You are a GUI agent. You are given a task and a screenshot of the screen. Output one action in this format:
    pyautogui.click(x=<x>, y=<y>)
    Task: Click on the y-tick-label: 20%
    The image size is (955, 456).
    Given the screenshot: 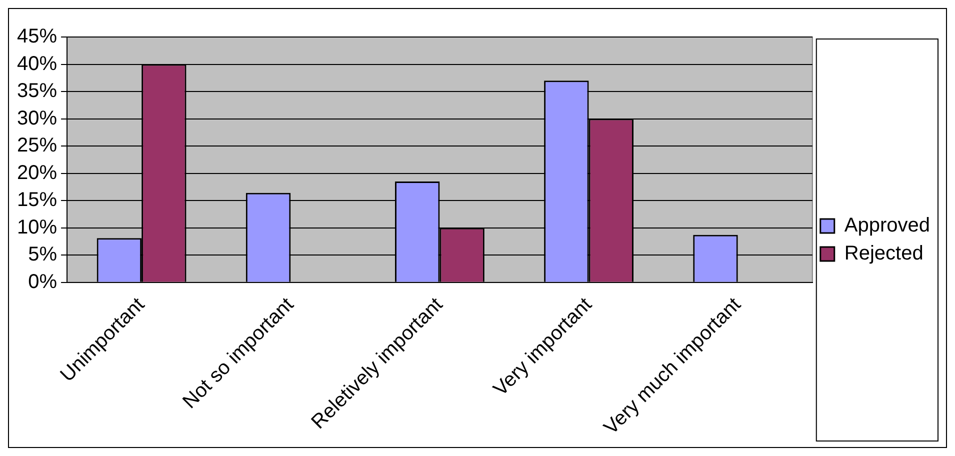 What is the action you would take?
    pyautogui.click(x=37, y=173)
    